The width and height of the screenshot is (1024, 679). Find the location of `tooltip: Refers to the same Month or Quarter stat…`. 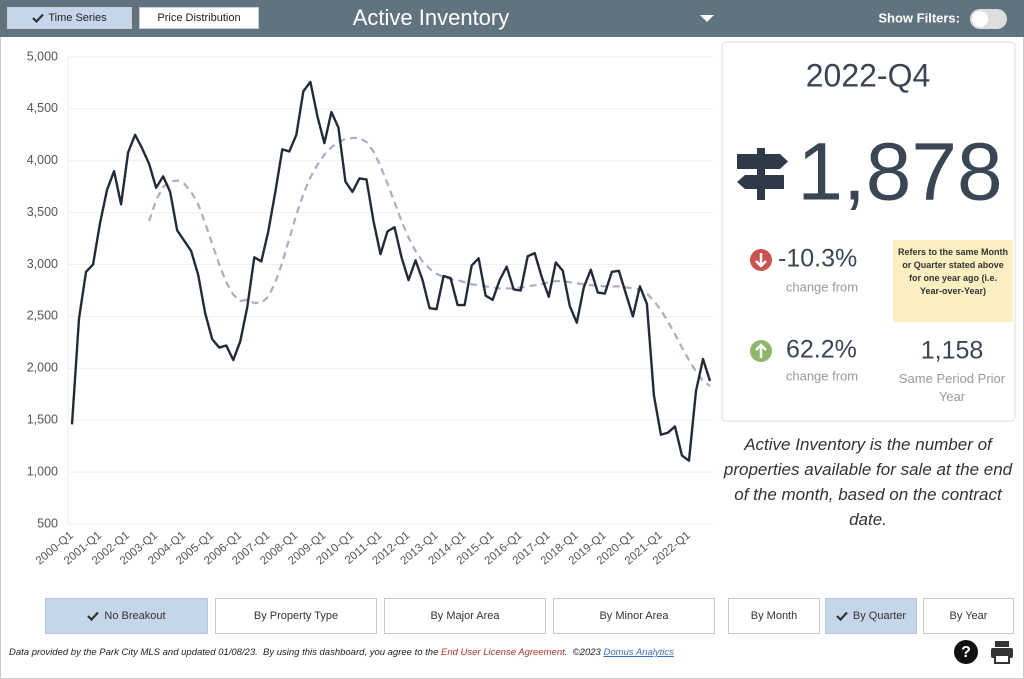

tooltip: Refers to the same Month or Quarter stat… is located at coordinates (953, 281).